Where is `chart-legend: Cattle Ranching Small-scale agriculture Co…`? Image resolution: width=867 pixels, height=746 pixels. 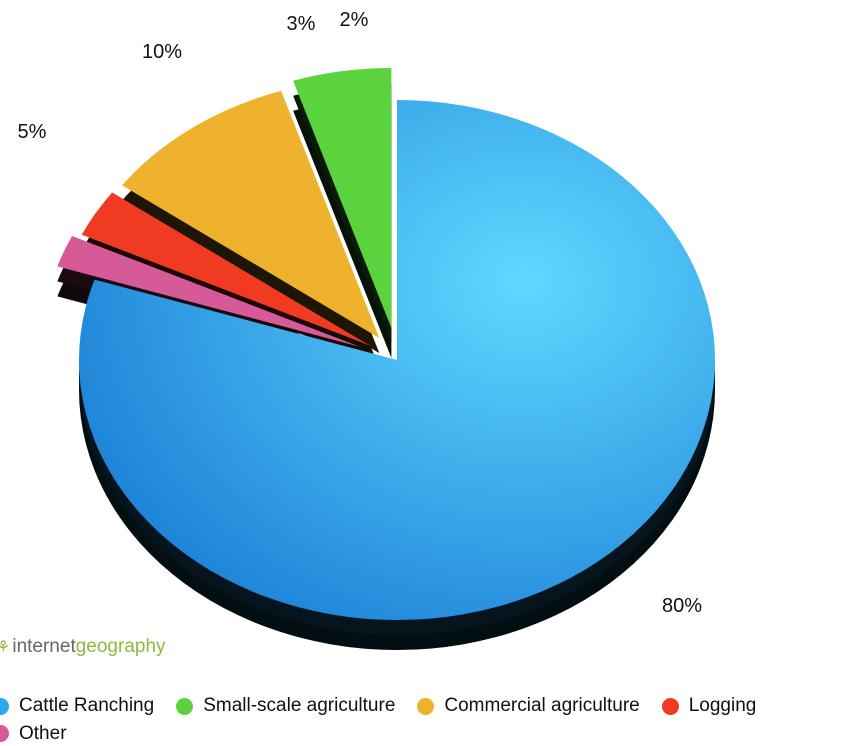 chart-legend: Cattle Ranching Small-scale agriculture Co… is located at coordinates (433, 720).